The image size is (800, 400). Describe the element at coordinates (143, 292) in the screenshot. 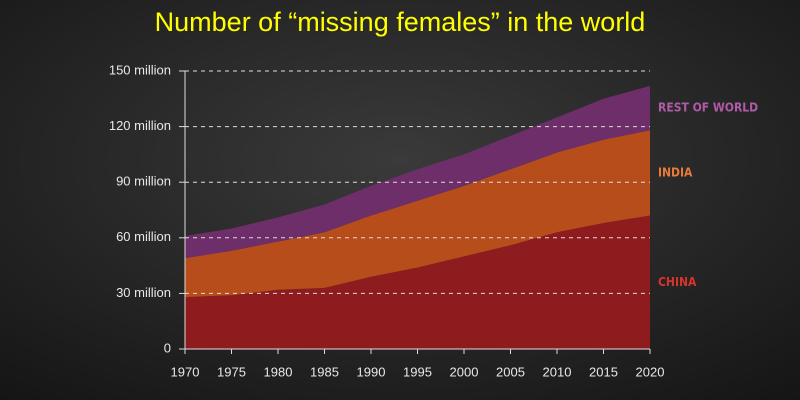

I see `y-tick-label: 30 million` at that location.